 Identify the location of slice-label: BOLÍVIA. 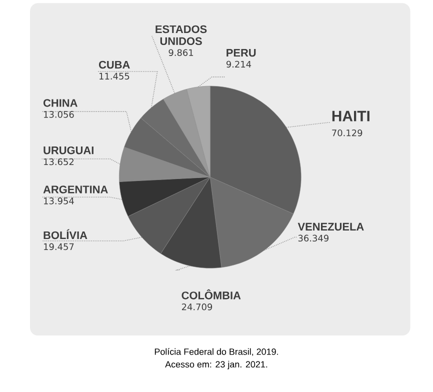
(66, 234).